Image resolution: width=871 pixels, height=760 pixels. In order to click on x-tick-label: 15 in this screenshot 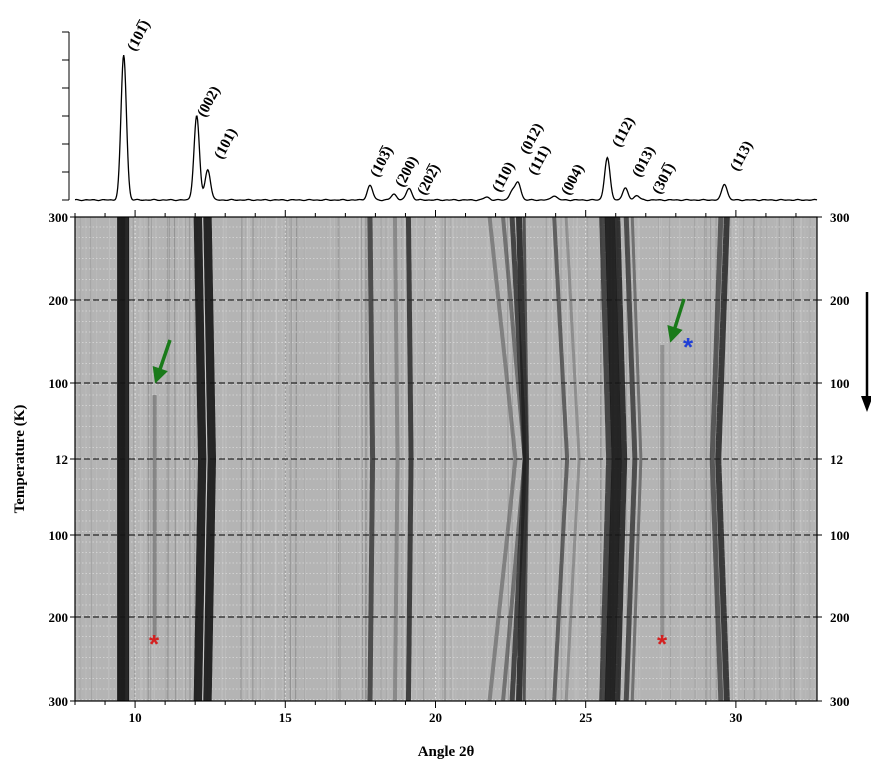, I will do `click(286, 717)`.